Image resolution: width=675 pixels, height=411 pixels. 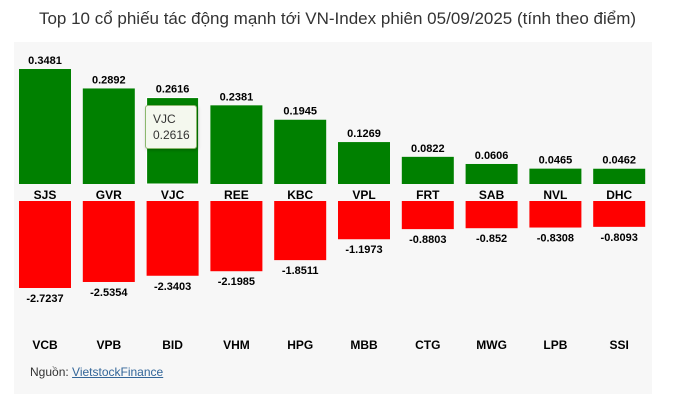 I want to click on negative-value-label: -0.8093, so click(x=619, y=238).